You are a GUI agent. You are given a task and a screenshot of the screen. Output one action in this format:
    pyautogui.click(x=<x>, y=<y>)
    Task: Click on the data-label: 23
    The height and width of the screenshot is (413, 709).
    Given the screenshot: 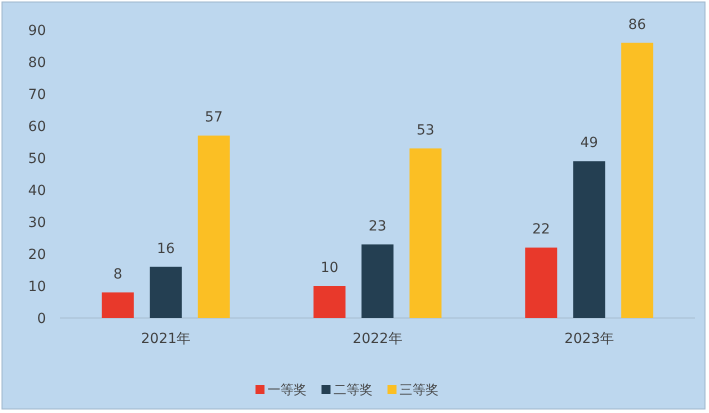 What is the action you would take?
    pyautogui.click(x=377, y=226)
    